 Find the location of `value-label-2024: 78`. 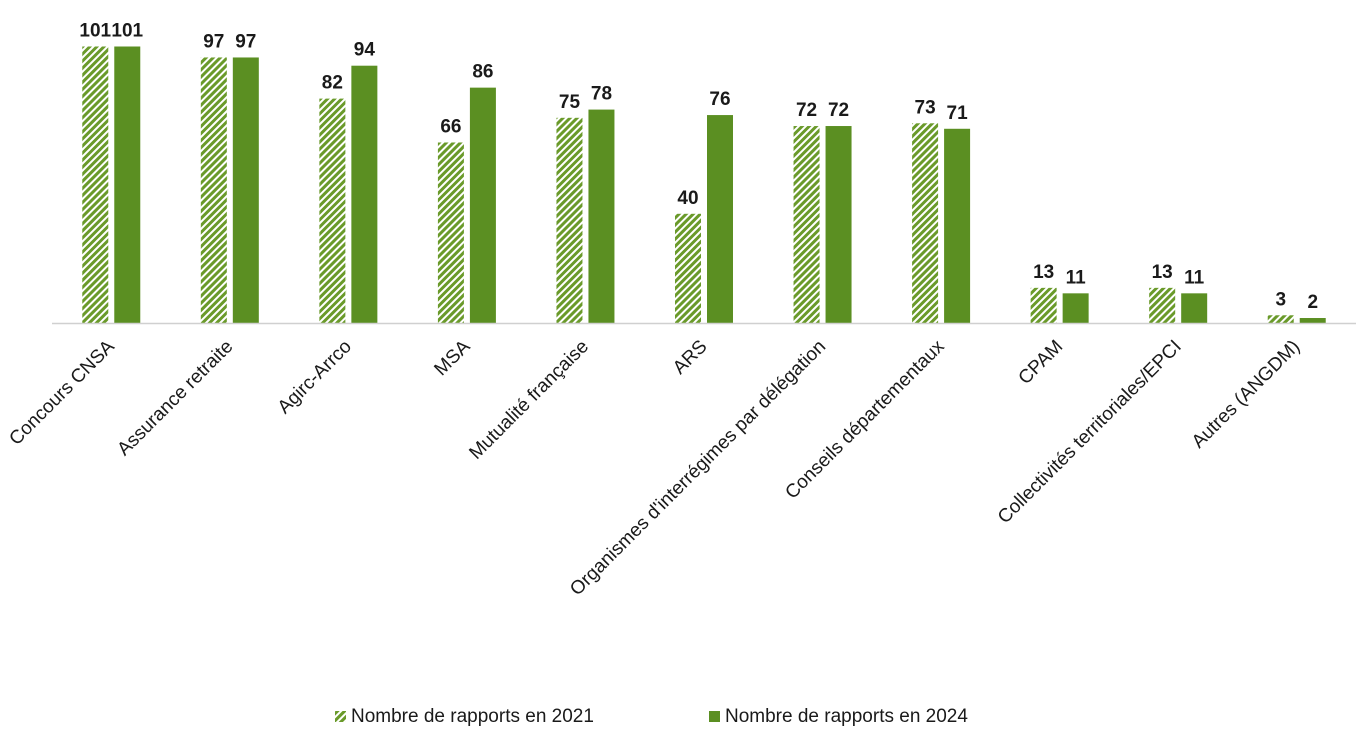

value-label-2024: 78 is located at coordinates (601, 94).